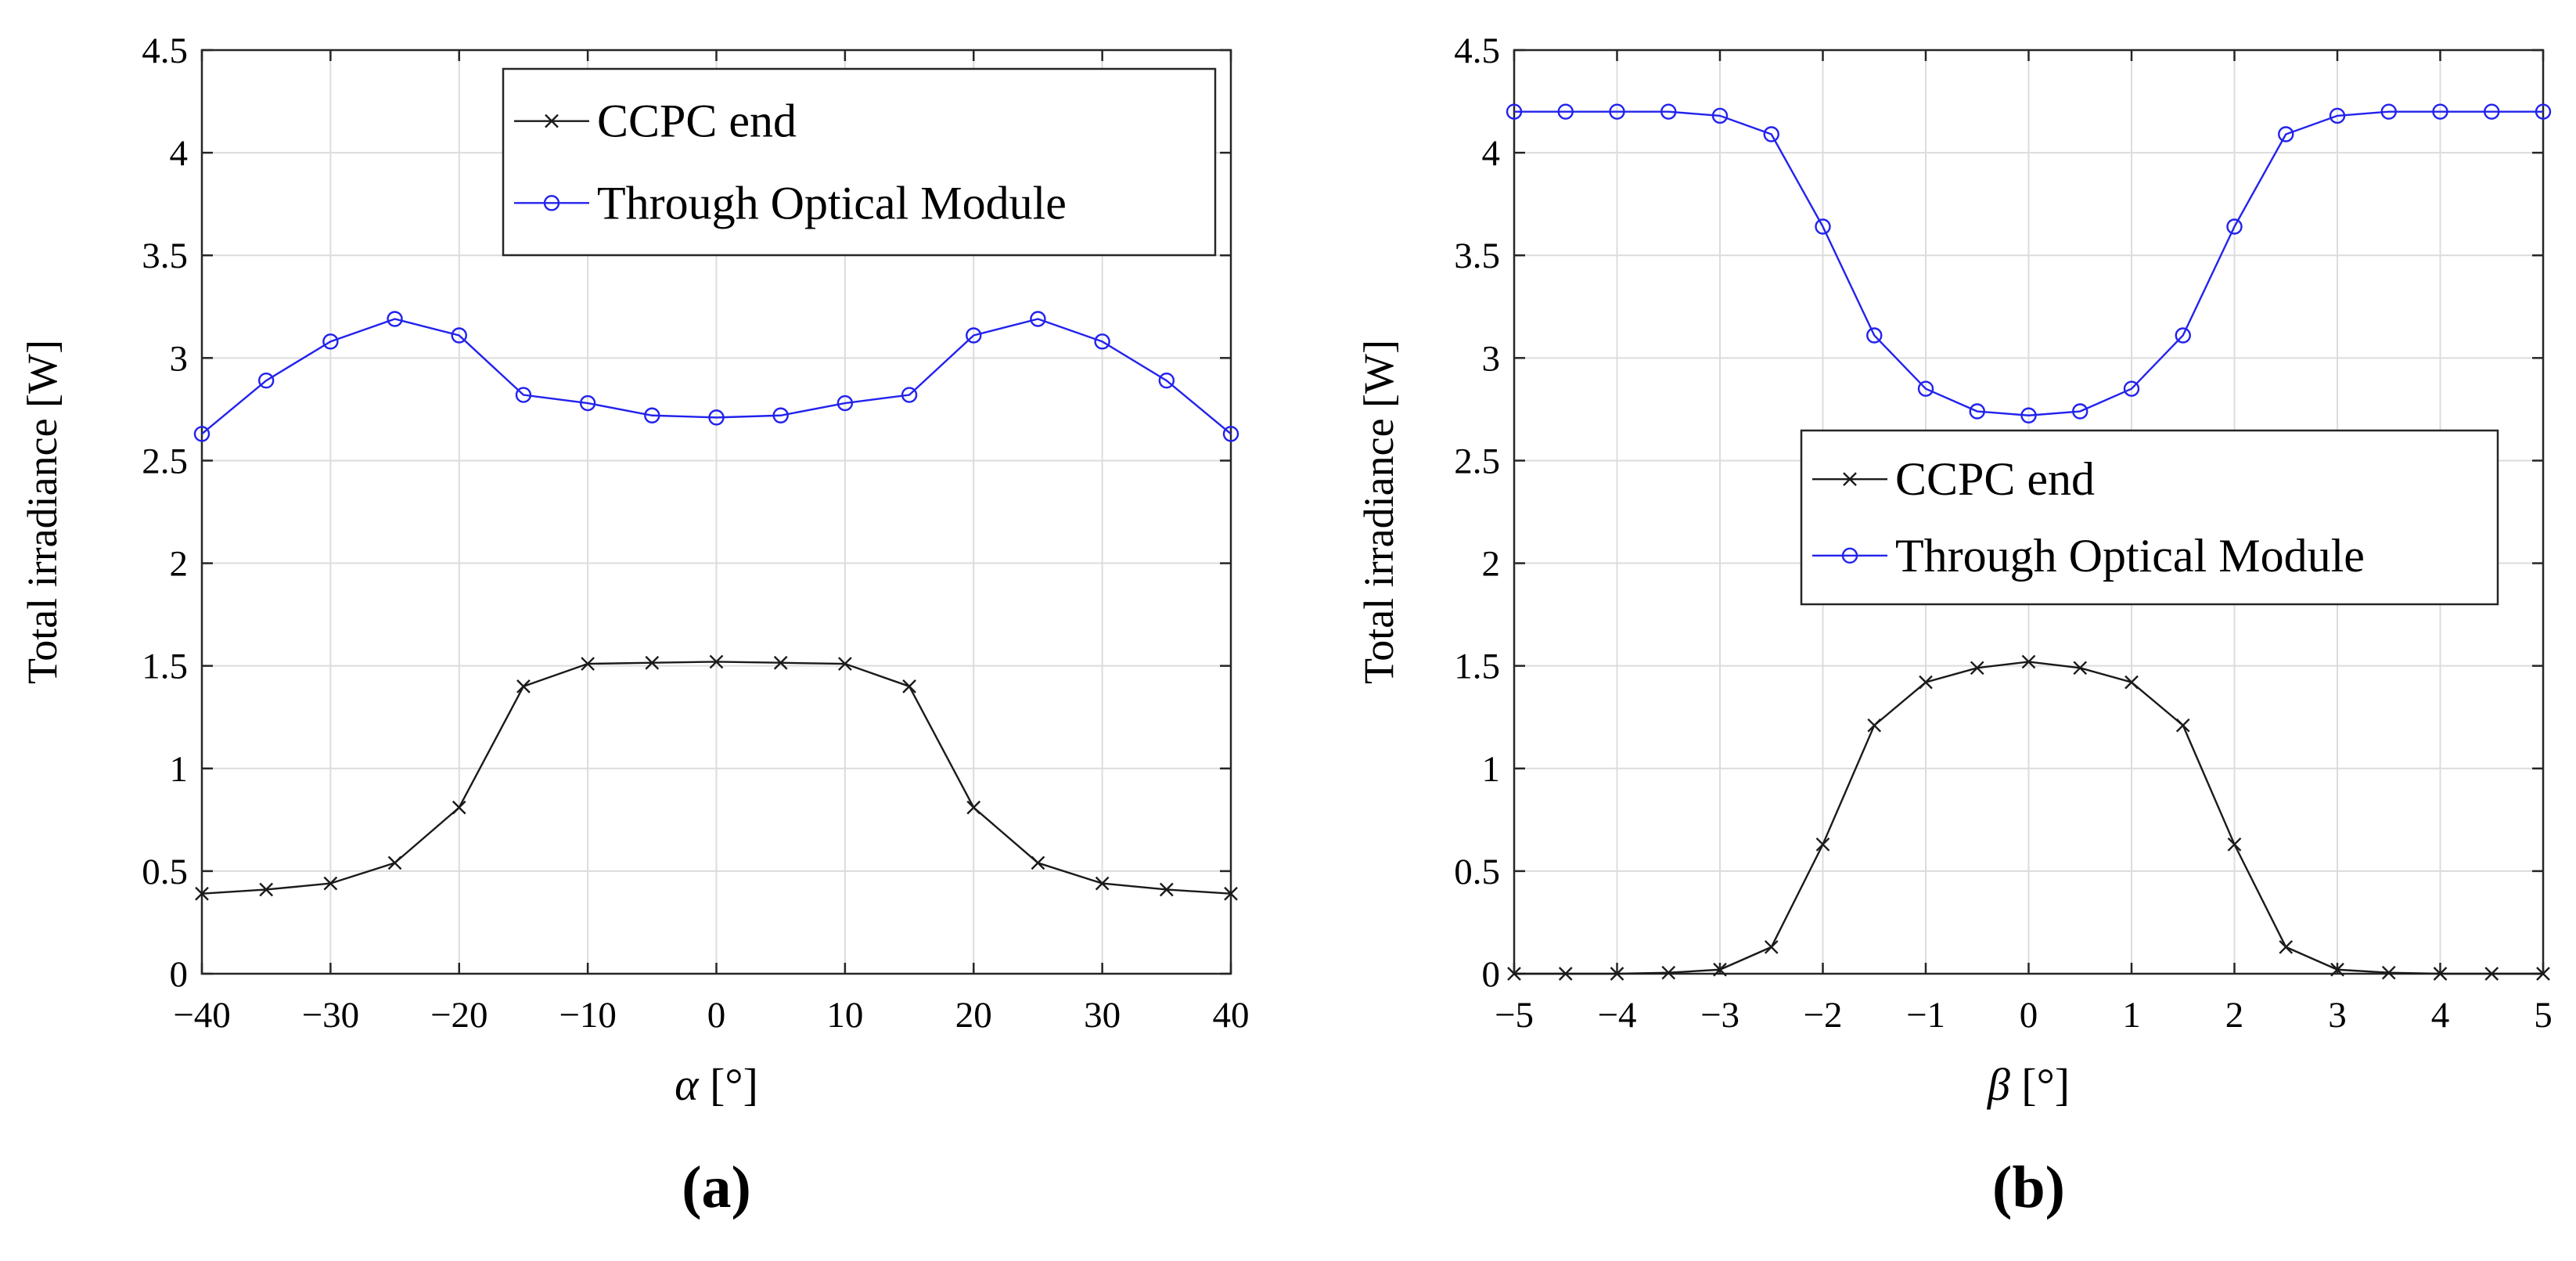 The height and width of the screenshot is (1261, 2576). Describe the element at coordinates (459, 1015) in the screenshot. I see `x-tick-label: −20` at that location.